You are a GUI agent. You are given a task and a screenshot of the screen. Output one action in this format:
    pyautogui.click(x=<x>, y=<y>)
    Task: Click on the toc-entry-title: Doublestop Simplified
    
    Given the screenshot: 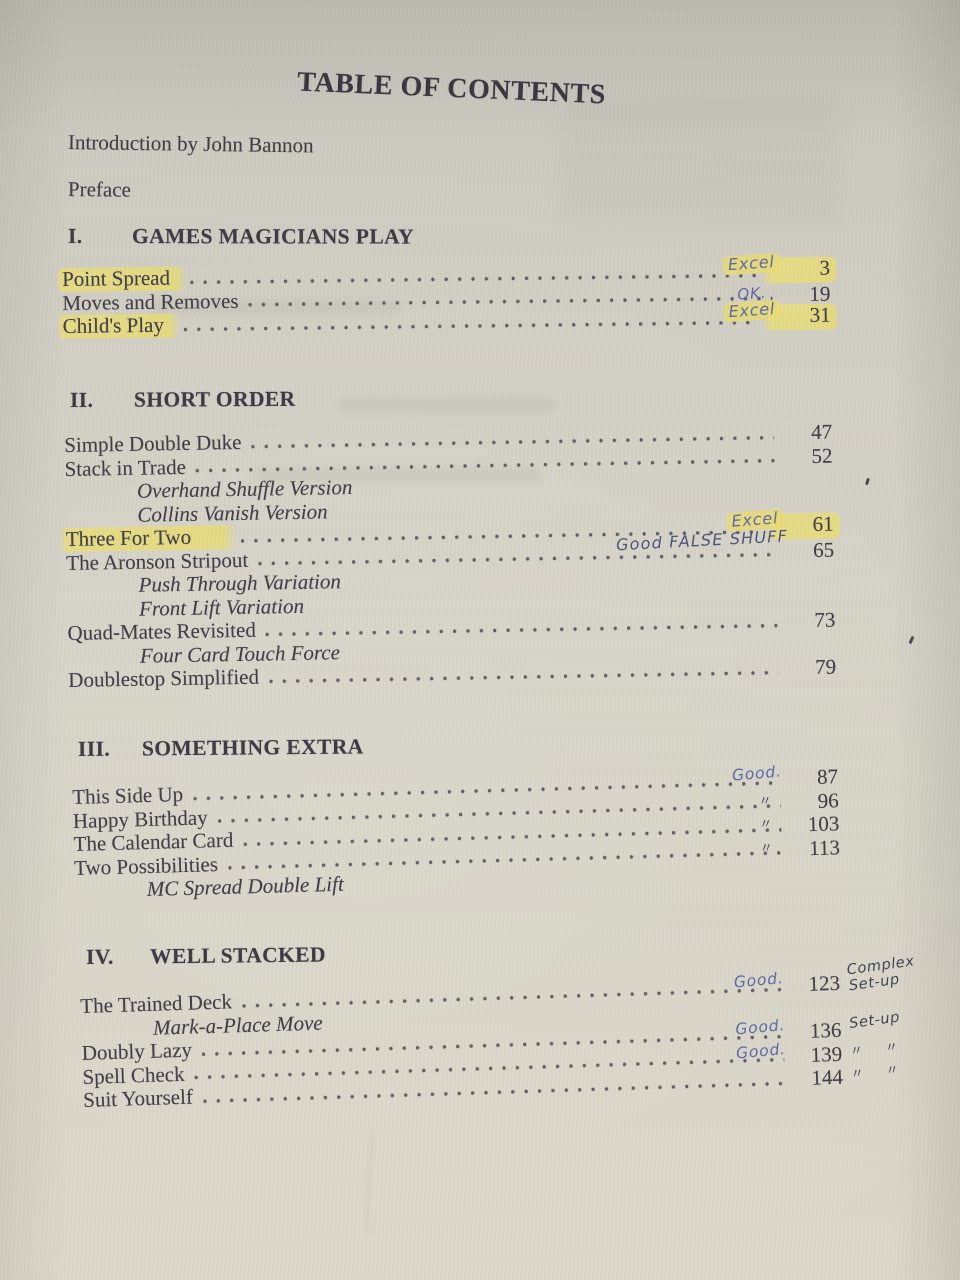 What is the action you would take?
    pyautogui.click(x=164, y=678)
    